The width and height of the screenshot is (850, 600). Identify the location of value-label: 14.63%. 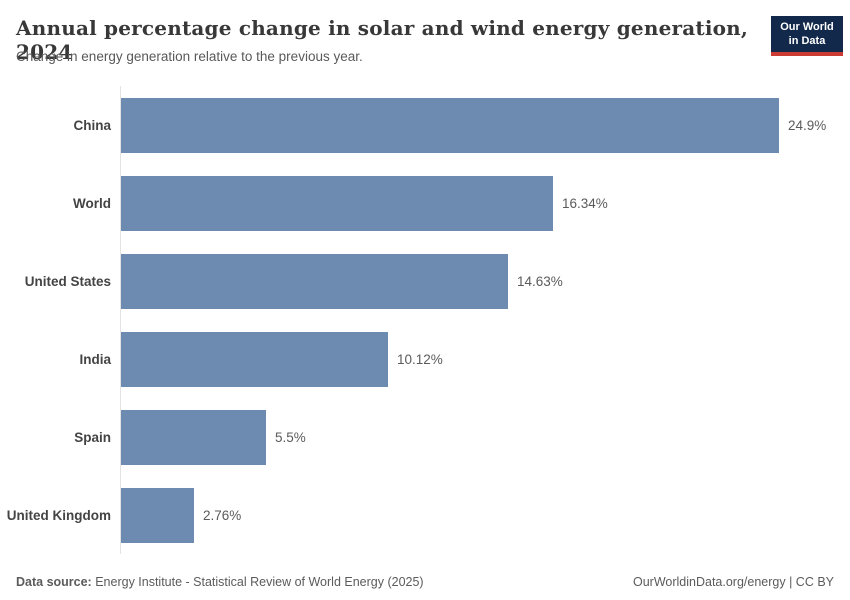
(540, 281).